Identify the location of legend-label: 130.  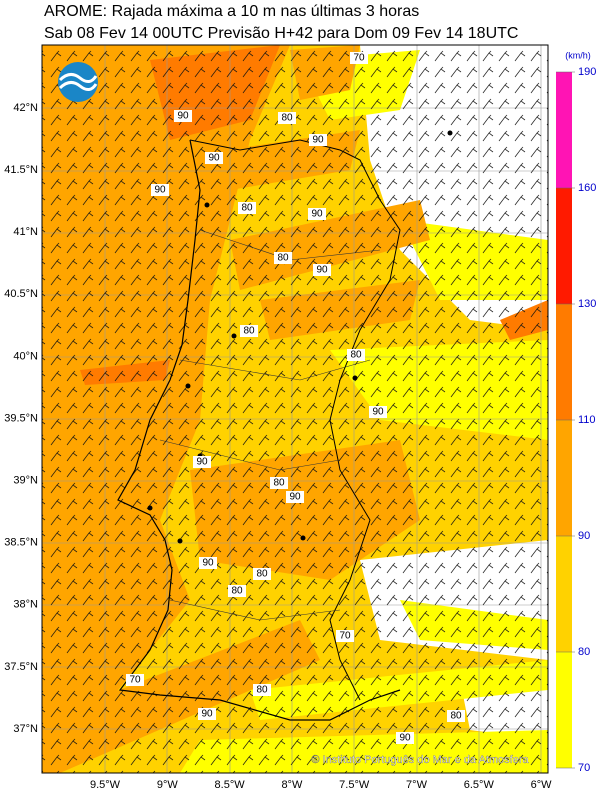
(587, 304).